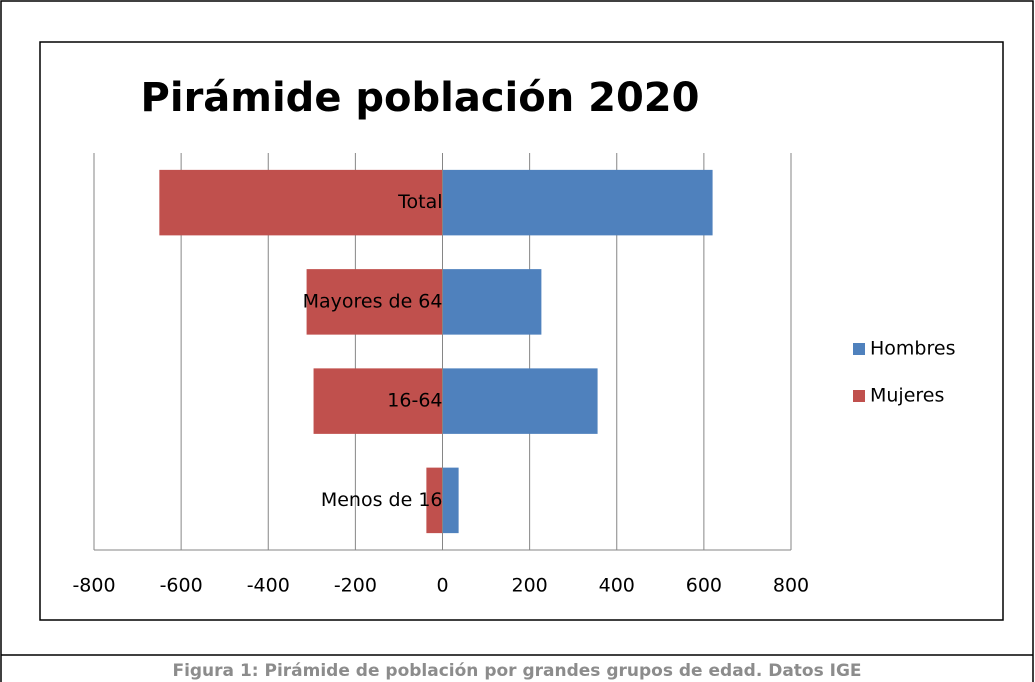  I want to click on legend-label: Mujeres, so click(907, 396).